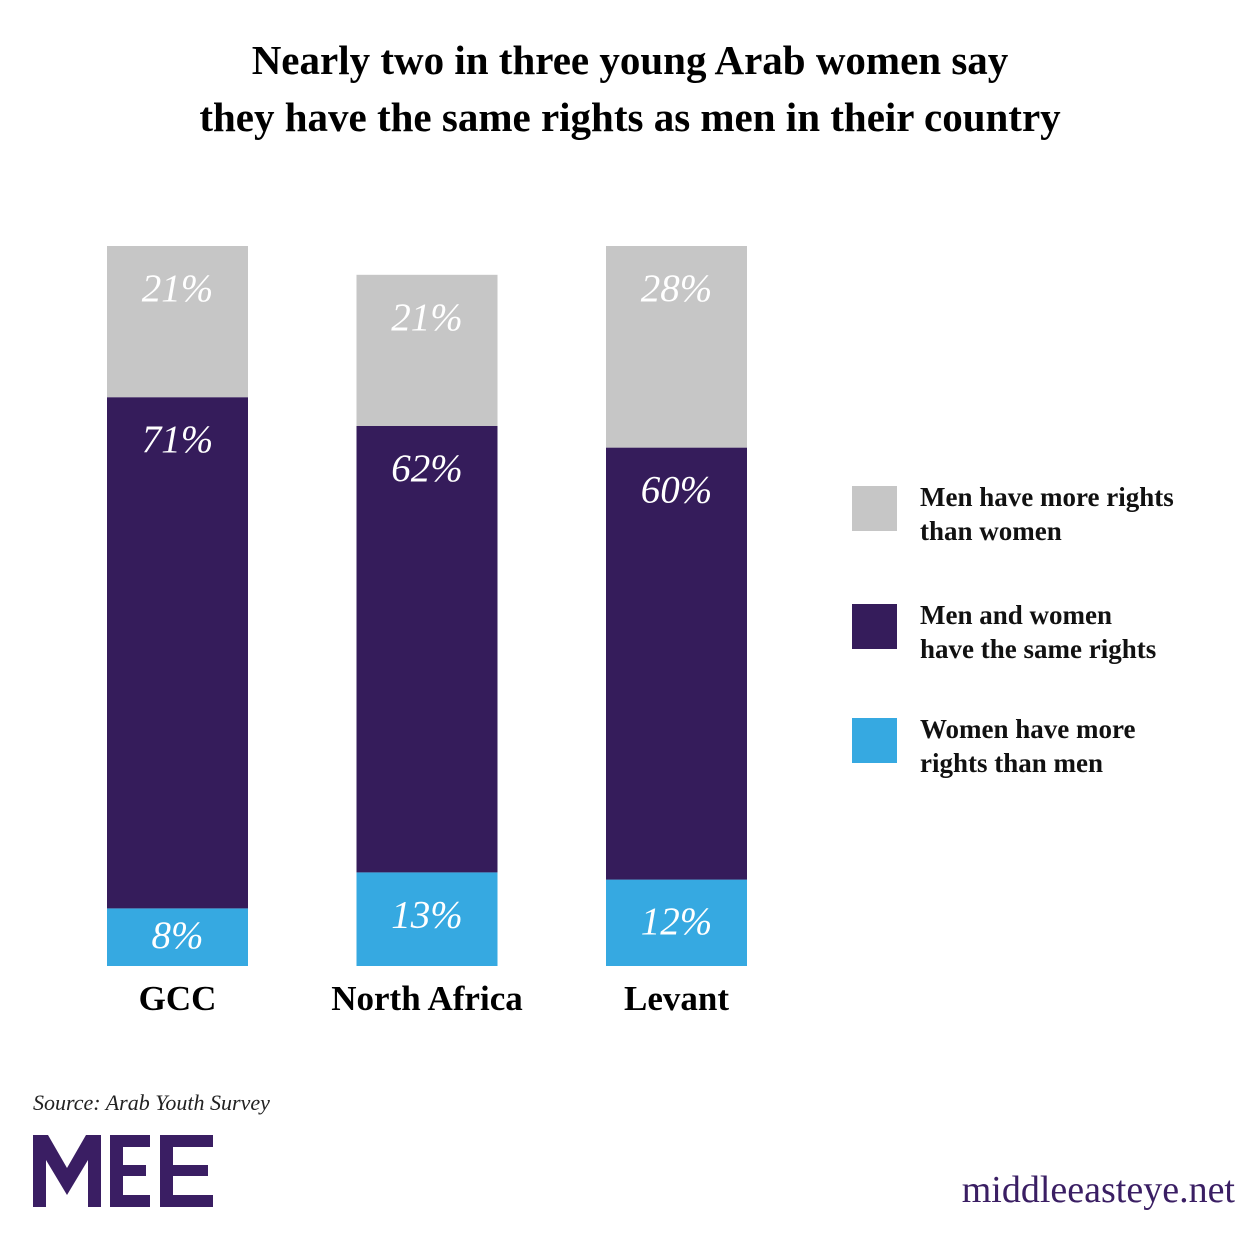  I want to click on legend-label: Men and women have the same rights, so click(1038, 632).